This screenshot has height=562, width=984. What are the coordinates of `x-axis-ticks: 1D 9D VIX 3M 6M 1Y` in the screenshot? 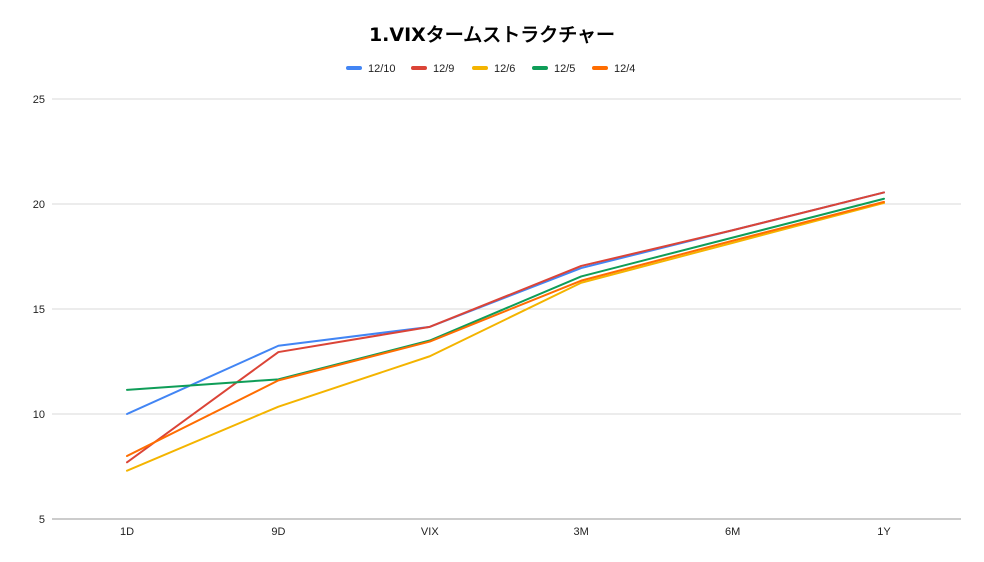 It's located at (505, 532).